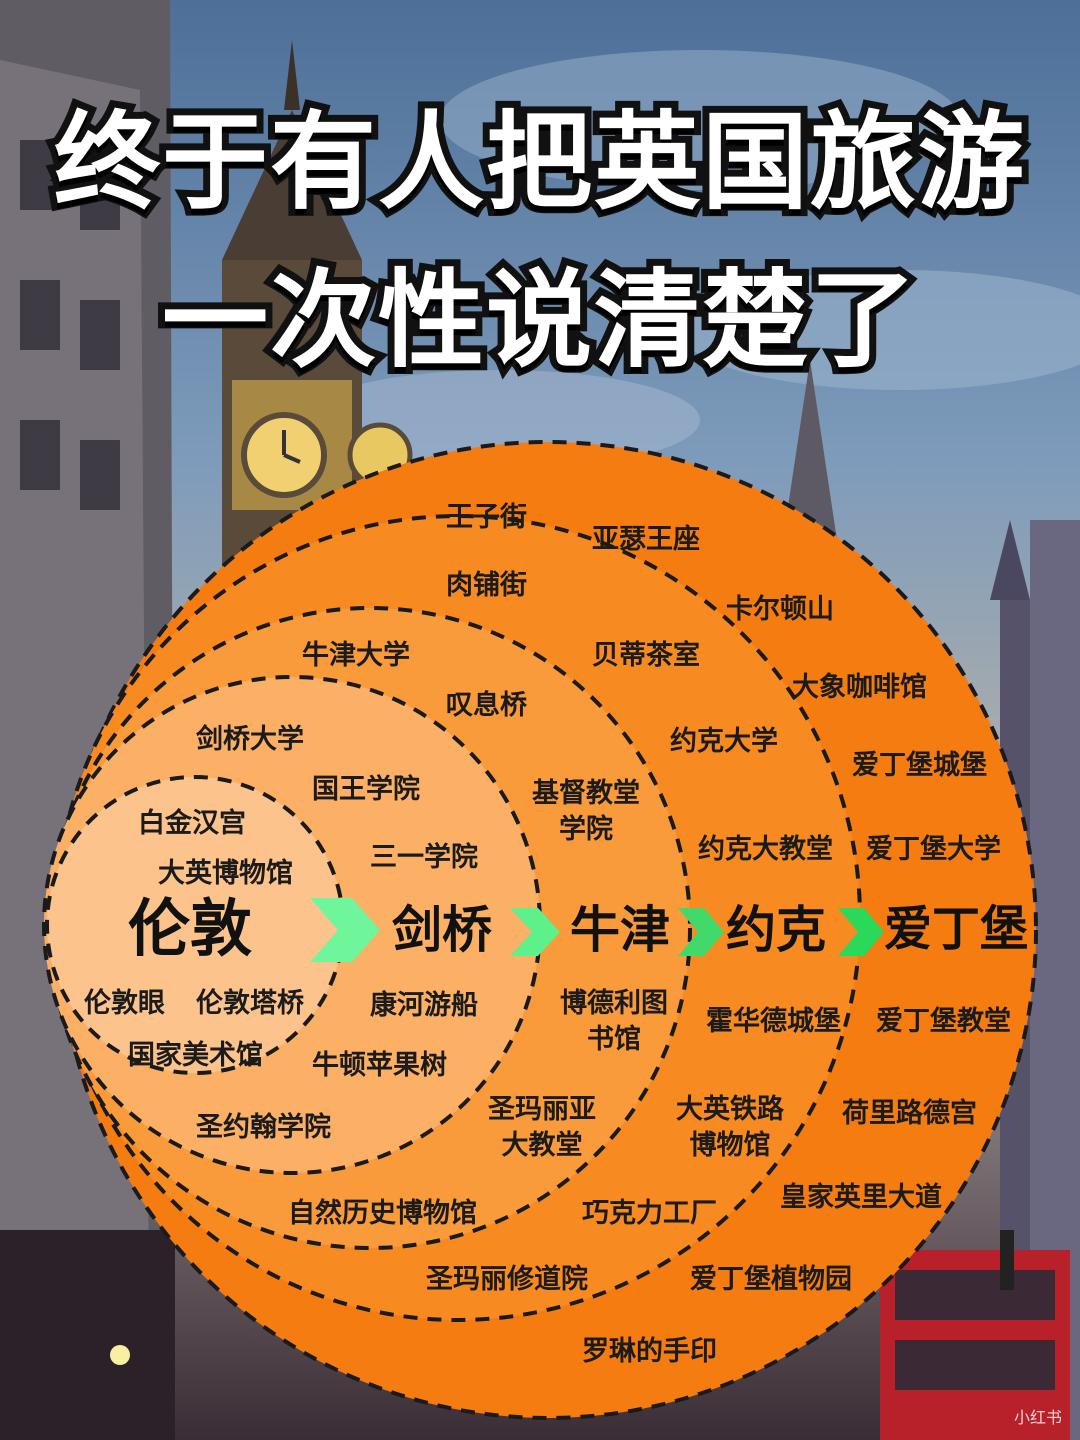 This screenshot has width=1080, height=1440. Describe the element at coordinates (442, 930) in the screenshot. I see `city-cambridge: 剑桥` at that location.